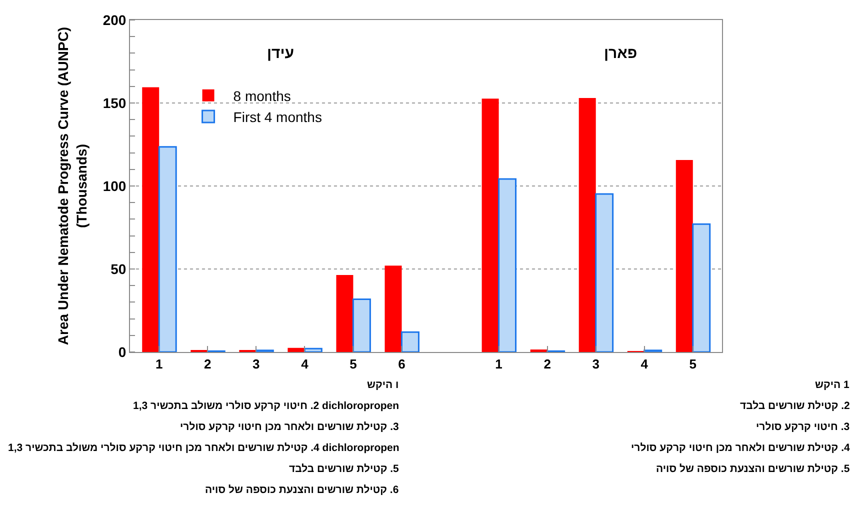 The image size is (865, 522). I want to click on text: 3. קטילת שורשים ולאחר מכן חיטוי קרקע סולרי, so click(289, 427).